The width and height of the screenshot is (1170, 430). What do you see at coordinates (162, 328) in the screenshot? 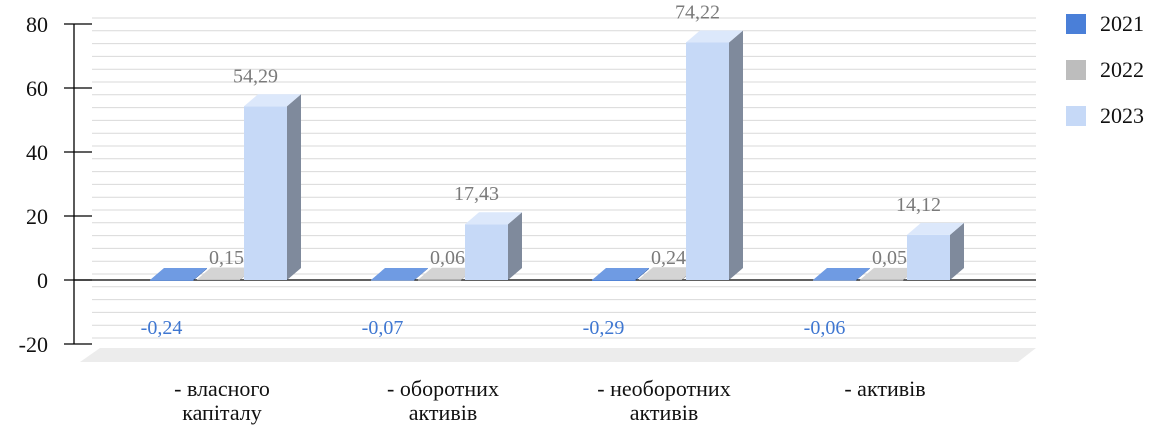
I see `data-label: -0,24` at bounding box center [162, 328].